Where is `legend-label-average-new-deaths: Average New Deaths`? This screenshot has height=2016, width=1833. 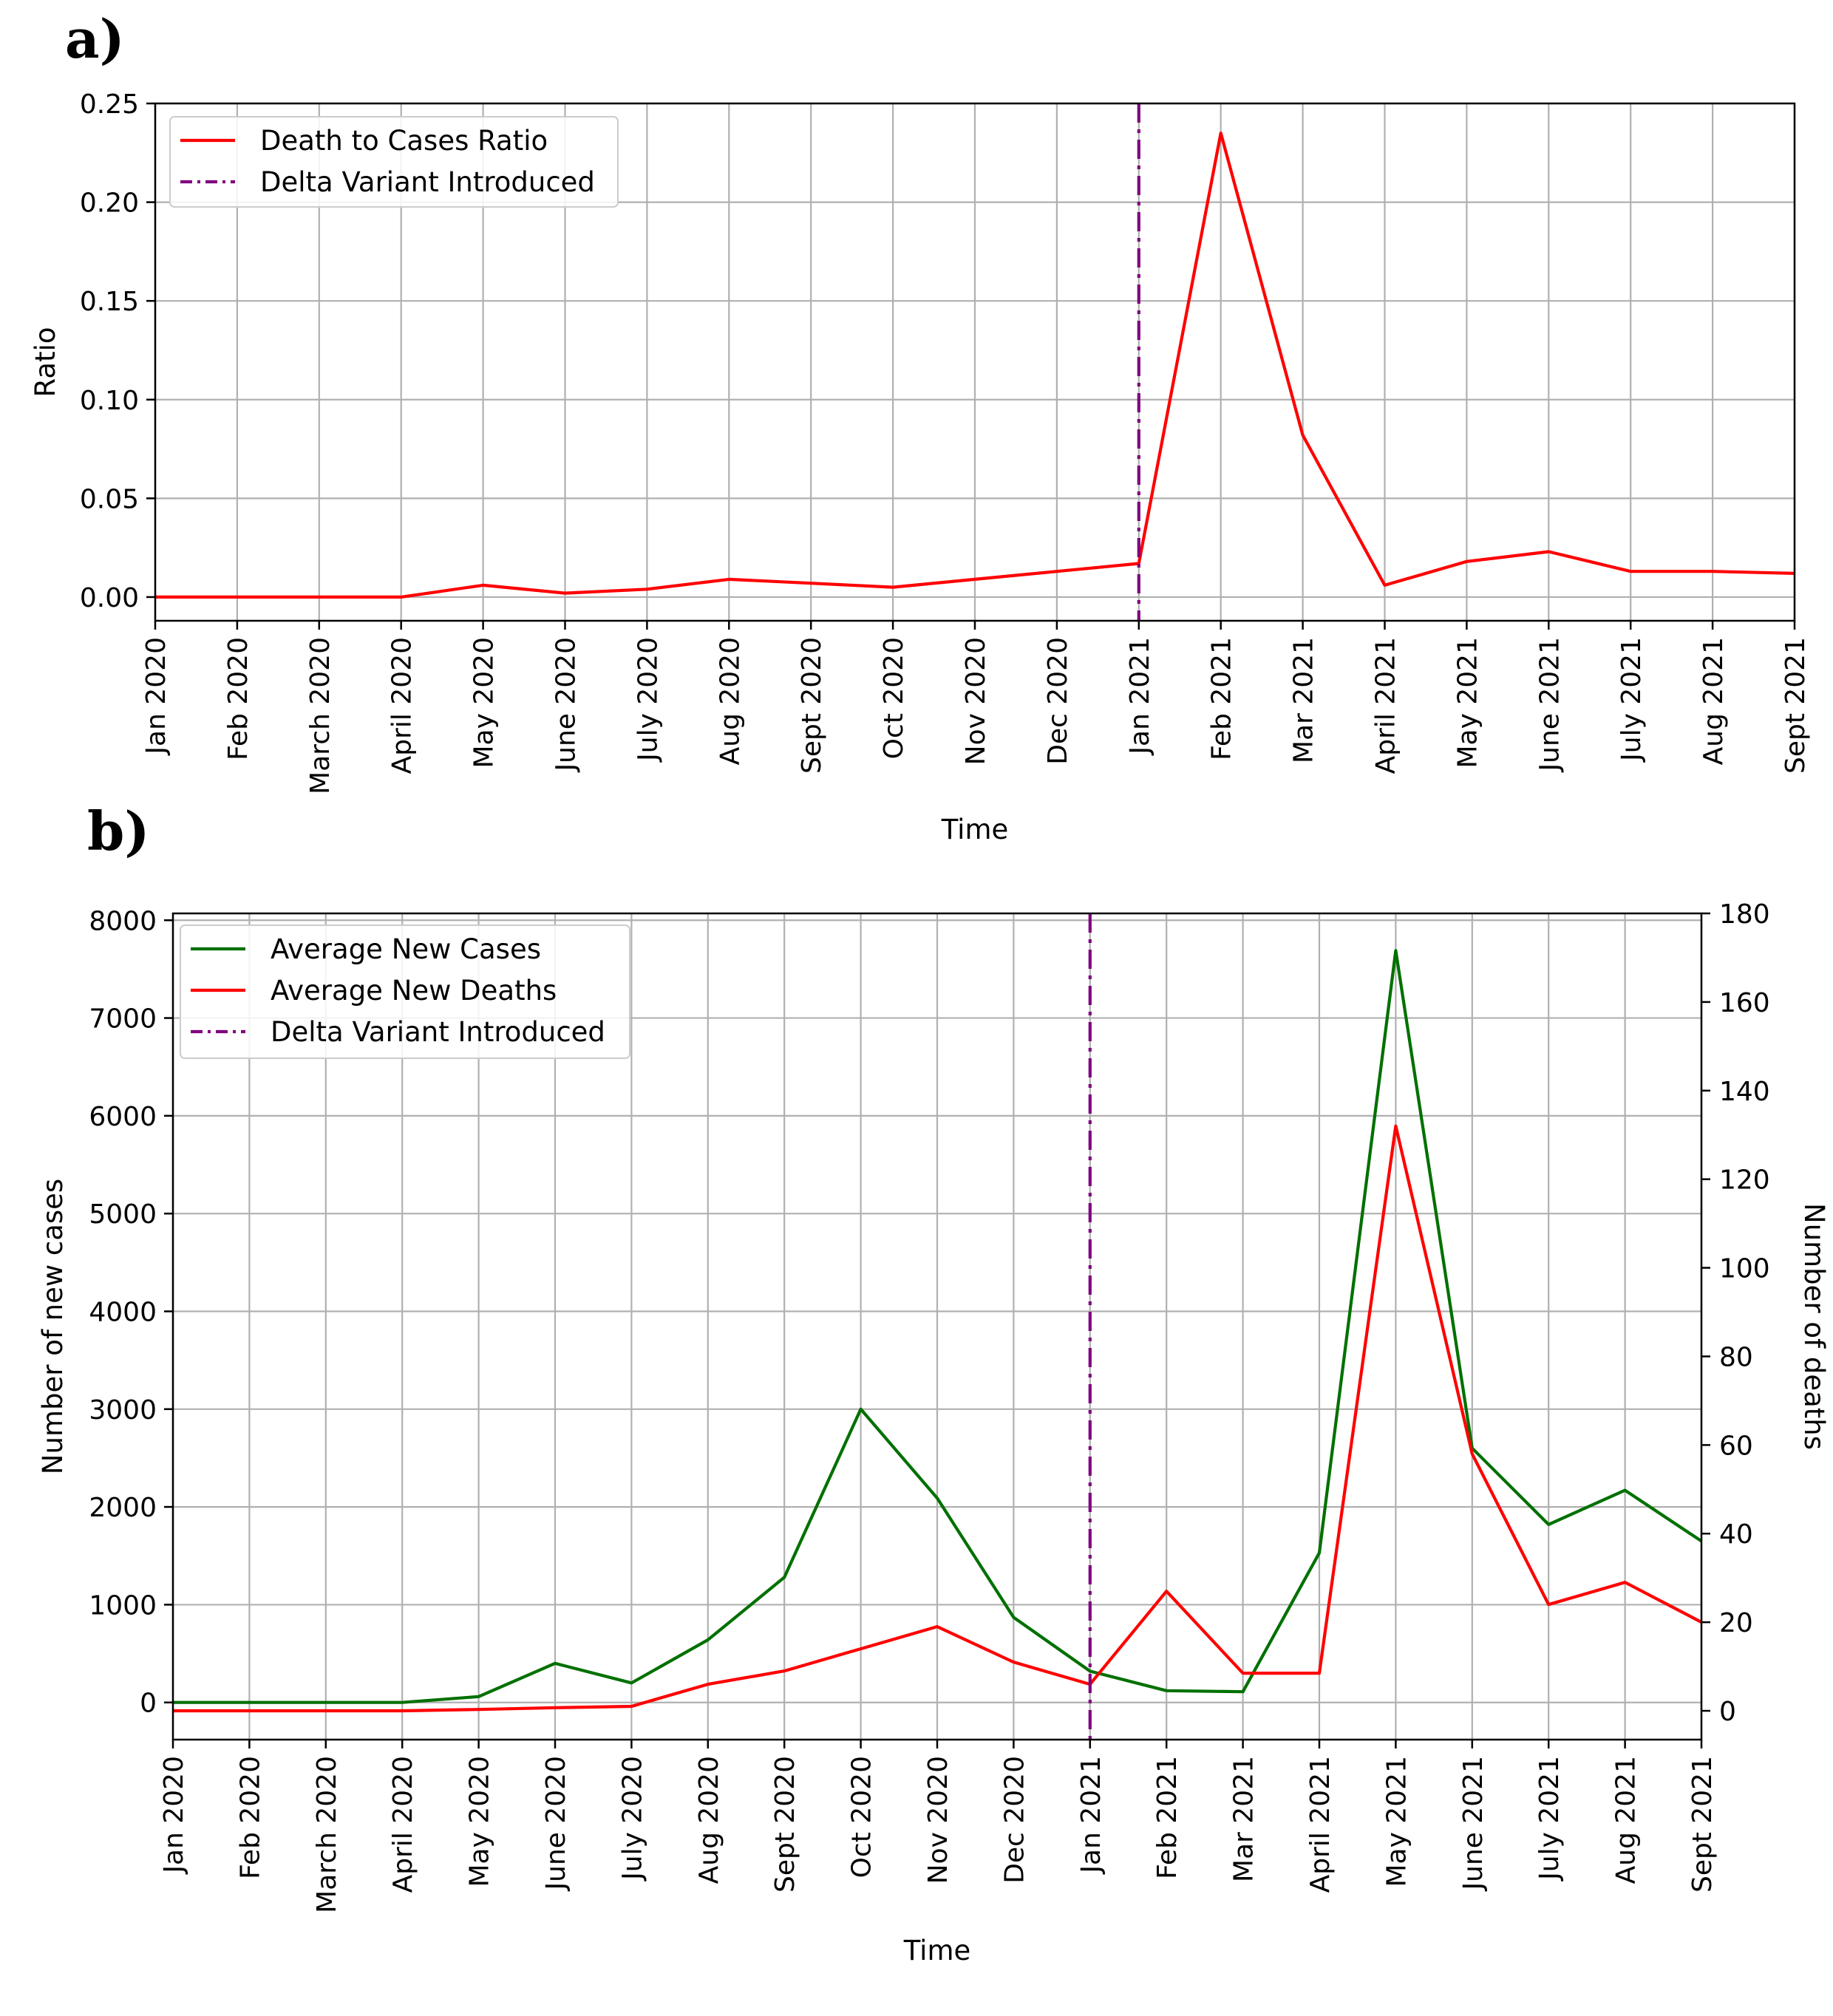
legend-label-average-new-deaths: Average New Deaths is located at coordinates (414, 991).